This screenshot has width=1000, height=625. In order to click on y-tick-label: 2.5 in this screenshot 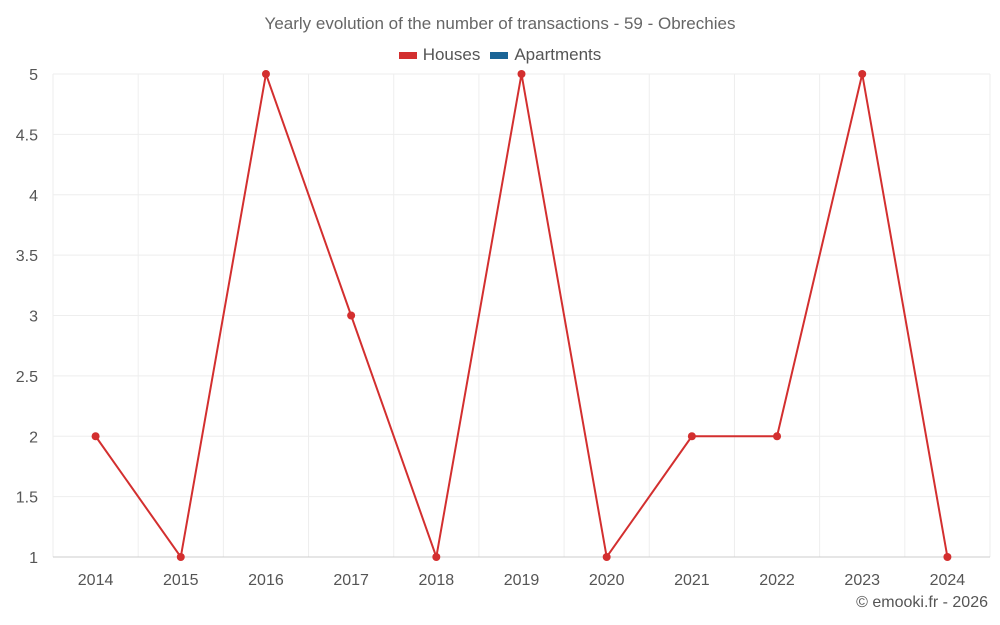, I will do `click(27, 377)`.